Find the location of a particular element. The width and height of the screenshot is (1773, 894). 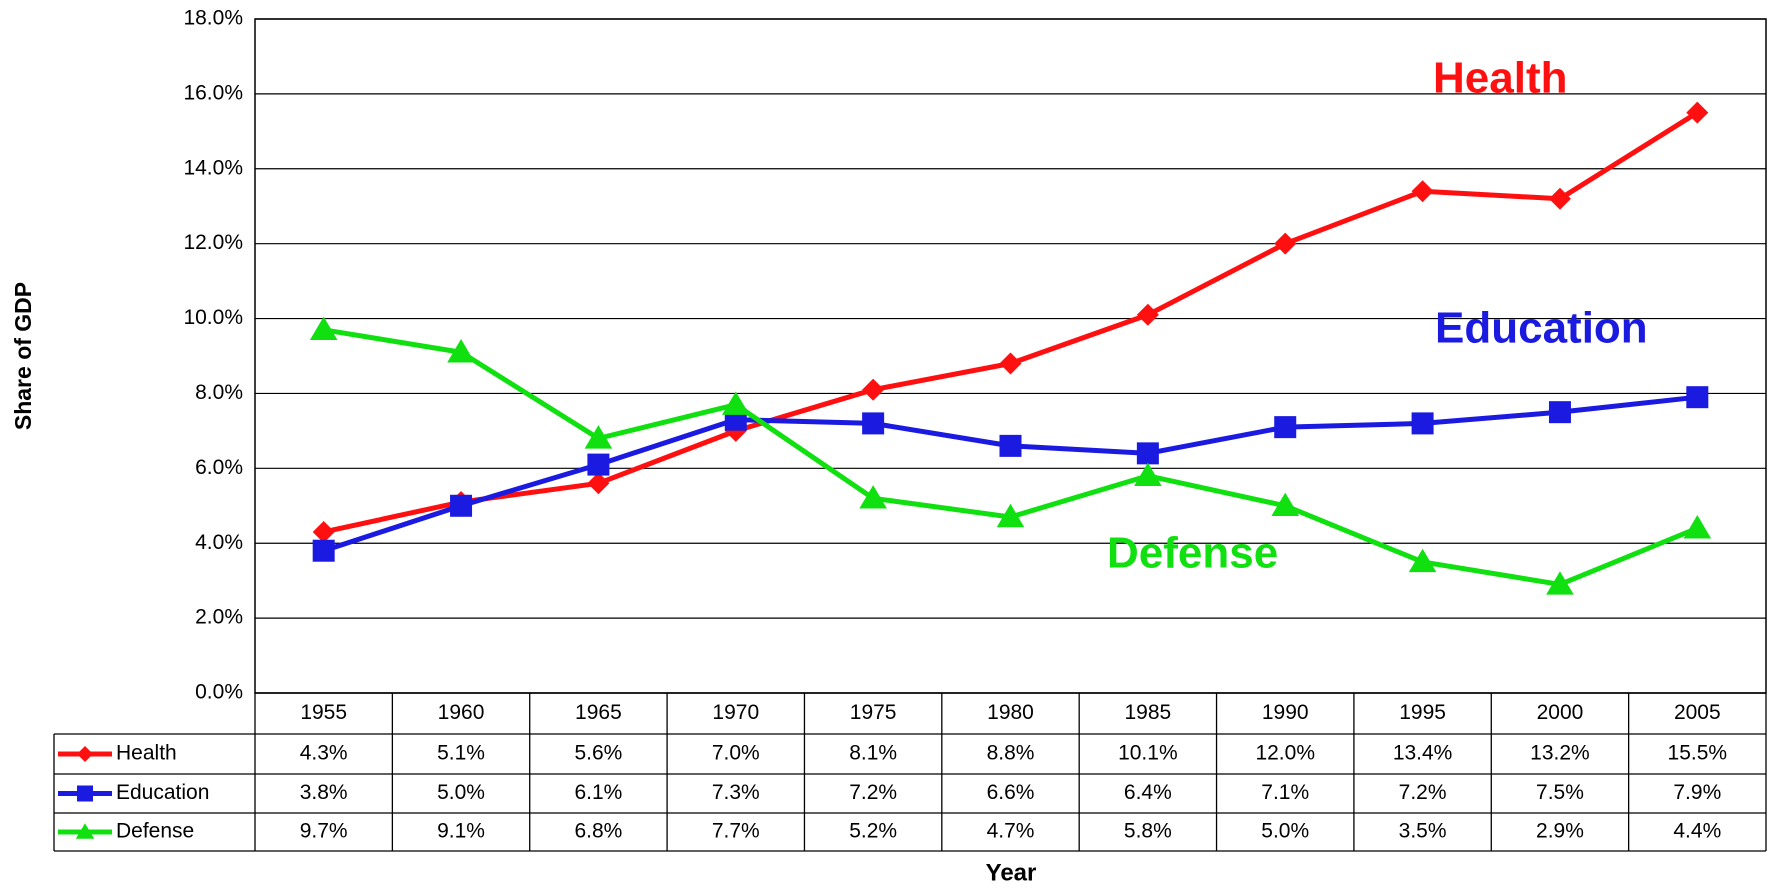

table-value: 7.9% is located at coordinates (1697, 792).